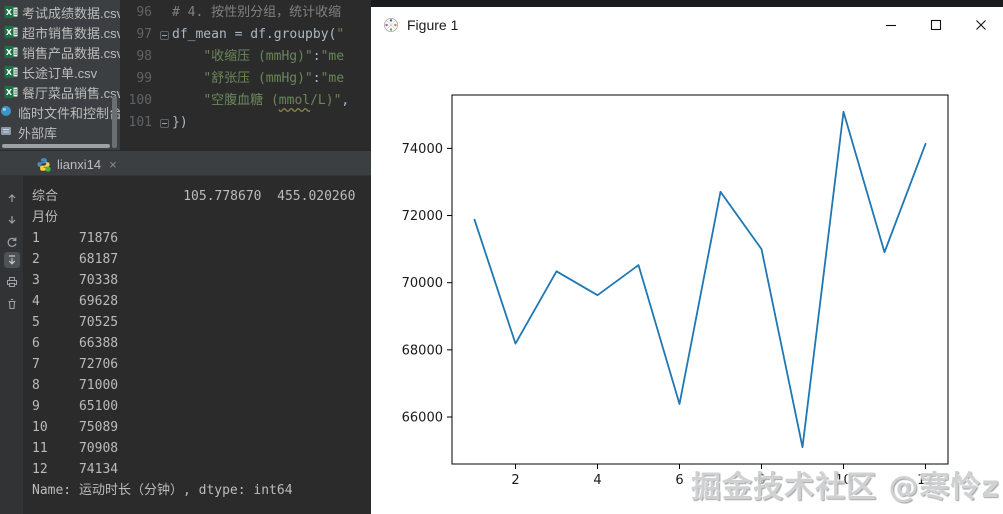  What do you see at coordinates (433, 24) in the screenshot?
I see `figure-title: Figure 1` at bounding box center [433, 24].